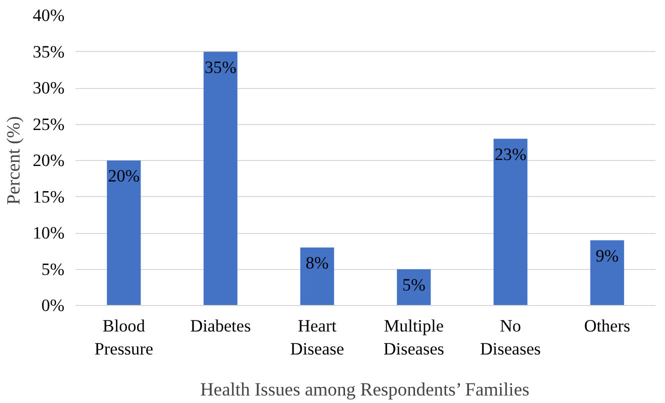 The width and height of the screenshot is (665, 403). Describe the element at coordinates (414, 337) in the screenshot. I see `x-tick-label: Multiple Diseases` at that location.